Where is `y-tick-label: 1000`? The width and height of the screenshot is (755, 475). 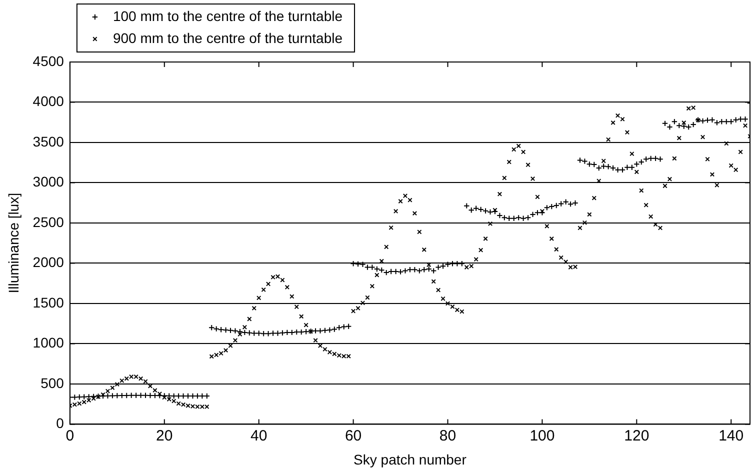
y-tick-label: 1000 is located at coordinates (48, 342).